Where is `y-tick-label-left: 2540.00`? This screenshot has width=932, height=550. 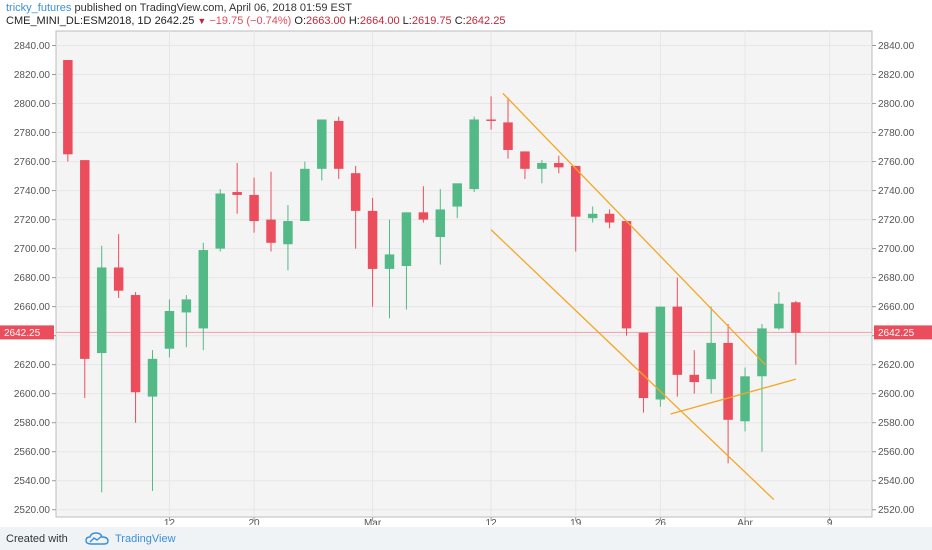 y-tick-label-left: 2540.00 is located at coordinates (32, 481).